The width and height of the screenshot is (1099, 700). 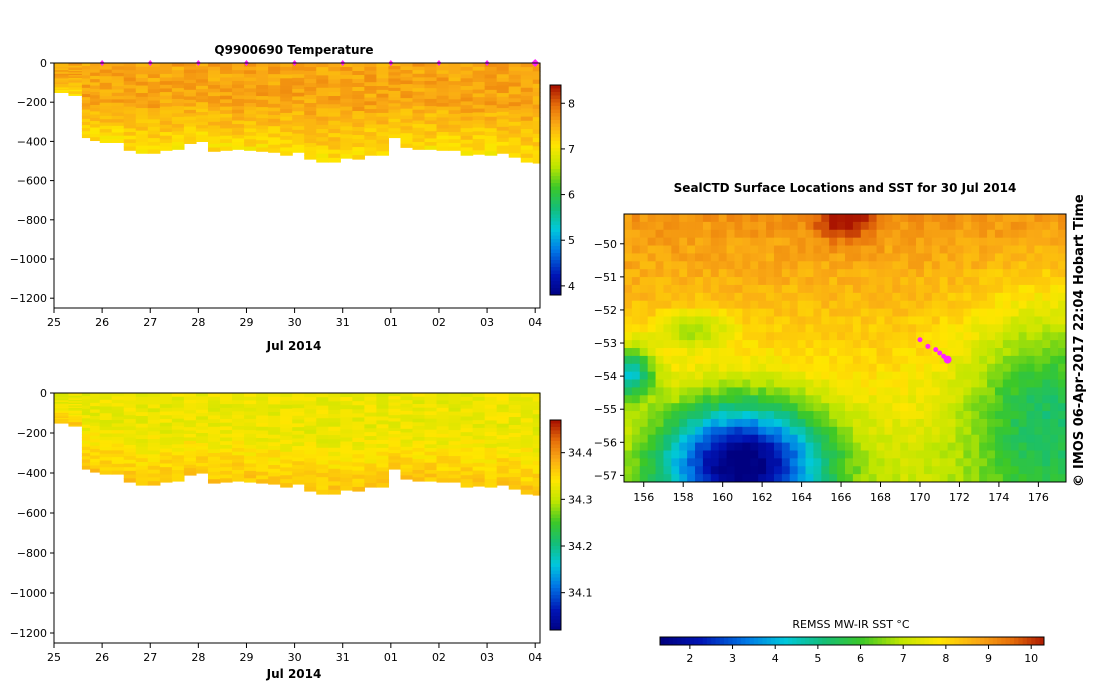 I want to click on lon-tick-label: 164, so click(x=801, y=497).